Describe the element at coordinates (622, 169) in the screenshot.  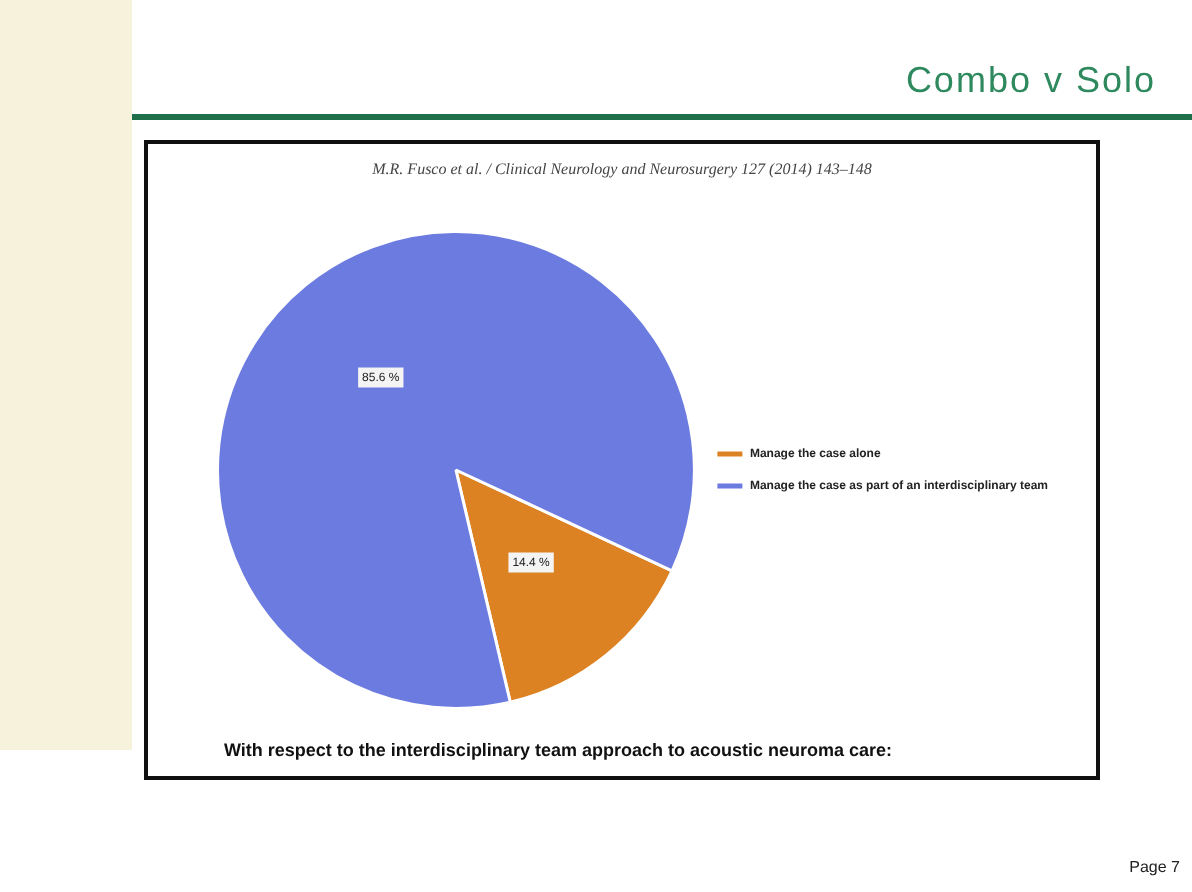
I see `text: M.R. Fusco et al. / Clinical Neurology and Neurosurgery 127 (2014) 143–148` at that location.